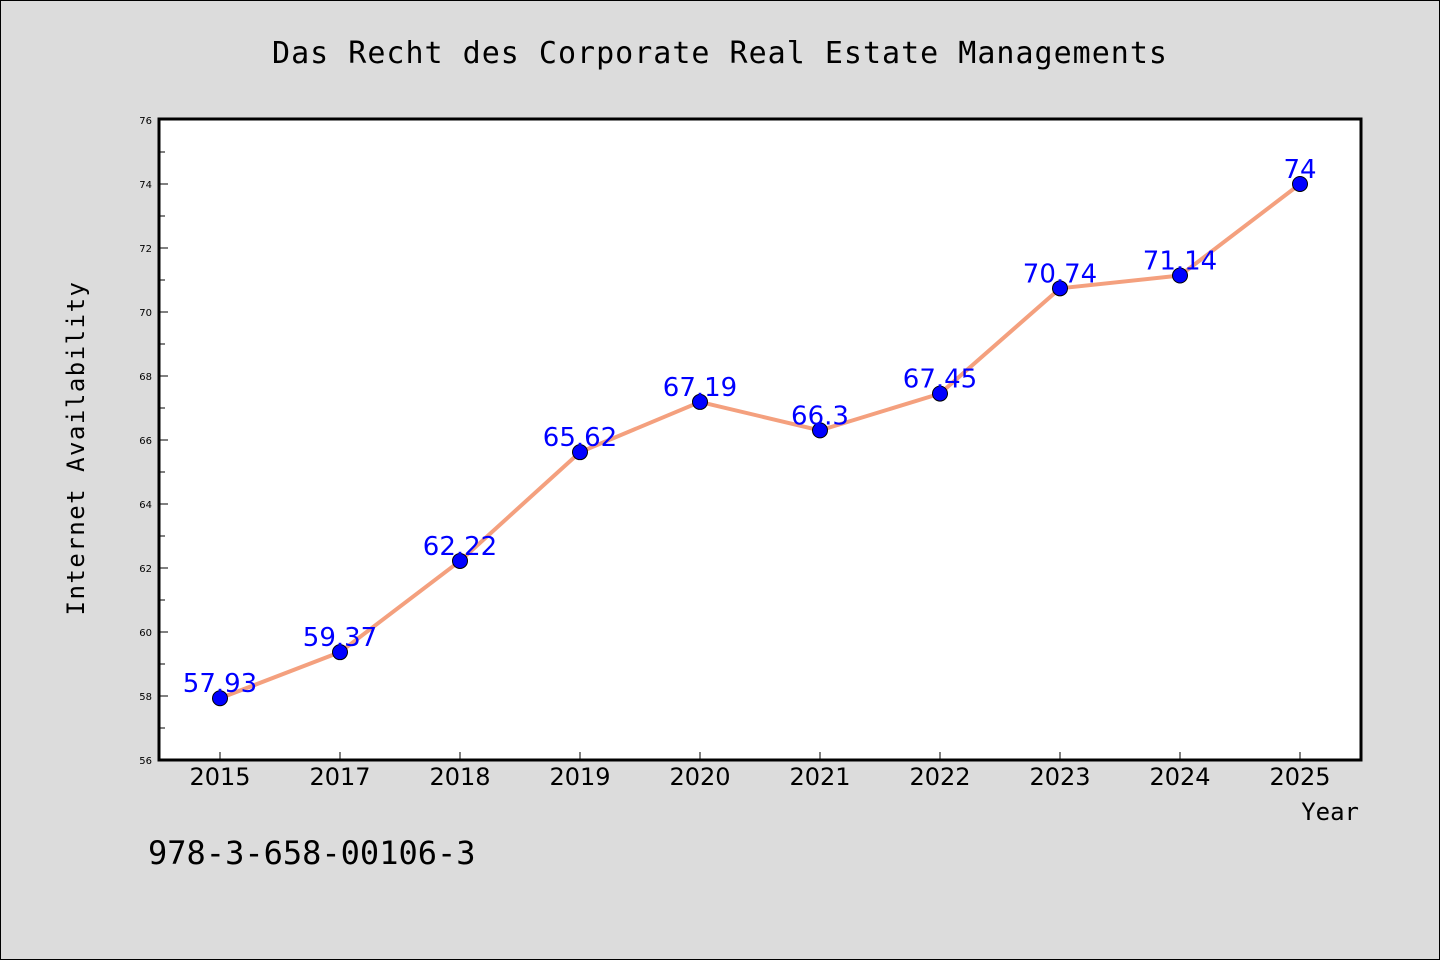 This screenshot has height=960, width=1440. What do you see at coordinates (153, 441) in the screenshot?
I see `y-axis: 56 58 60 62 64 66 68 70 72 74 76` at bounding box center [153, 441].